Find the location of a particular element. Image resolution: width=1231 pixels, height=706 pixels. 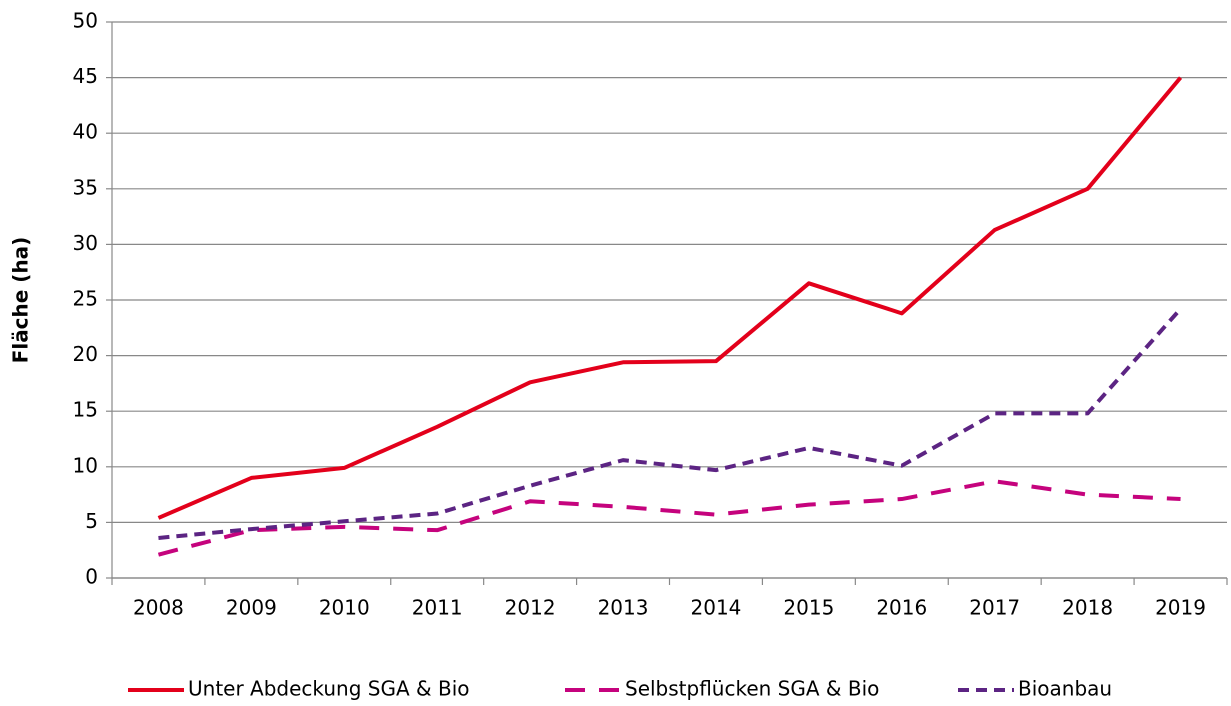

y-tick-label: 10 is located at coordinates (85, 465).